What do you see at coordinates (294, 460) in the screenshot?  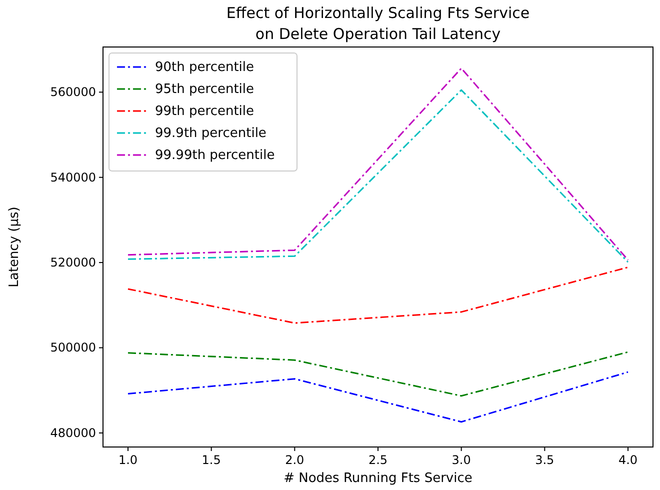 I see `x-tick-label: 2.0` at bounding box center [294, 460].